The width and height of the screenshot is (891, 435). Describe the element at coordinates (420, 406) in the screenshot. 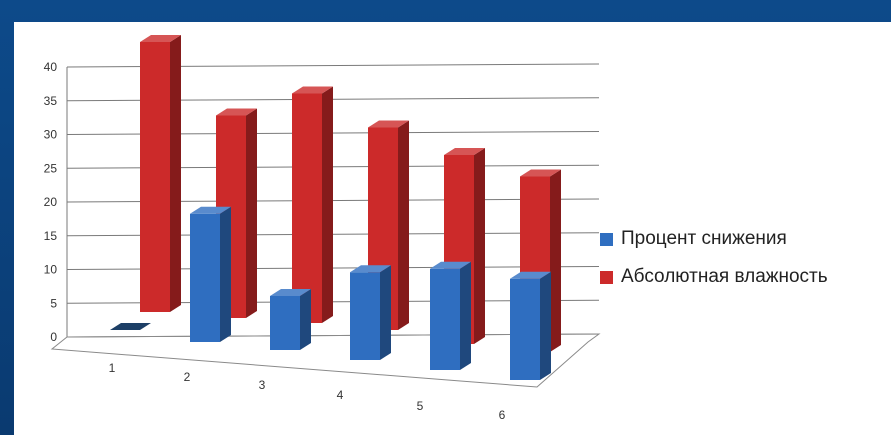

I see `x-tick-label: 5` at that location.